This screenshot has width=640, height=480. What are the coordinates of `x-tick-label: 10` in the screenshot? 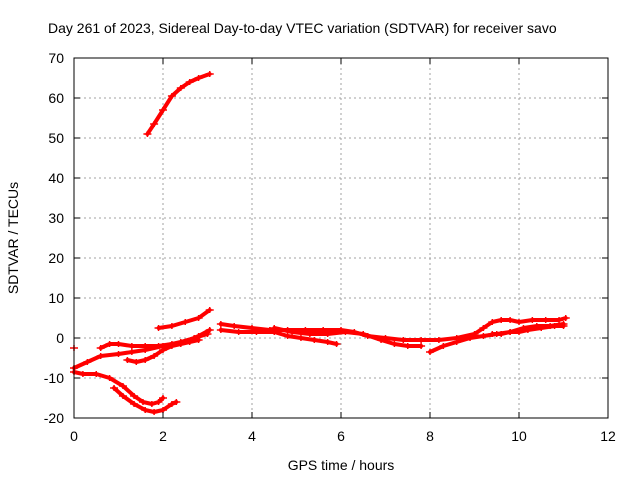 It's located at (519, 436).